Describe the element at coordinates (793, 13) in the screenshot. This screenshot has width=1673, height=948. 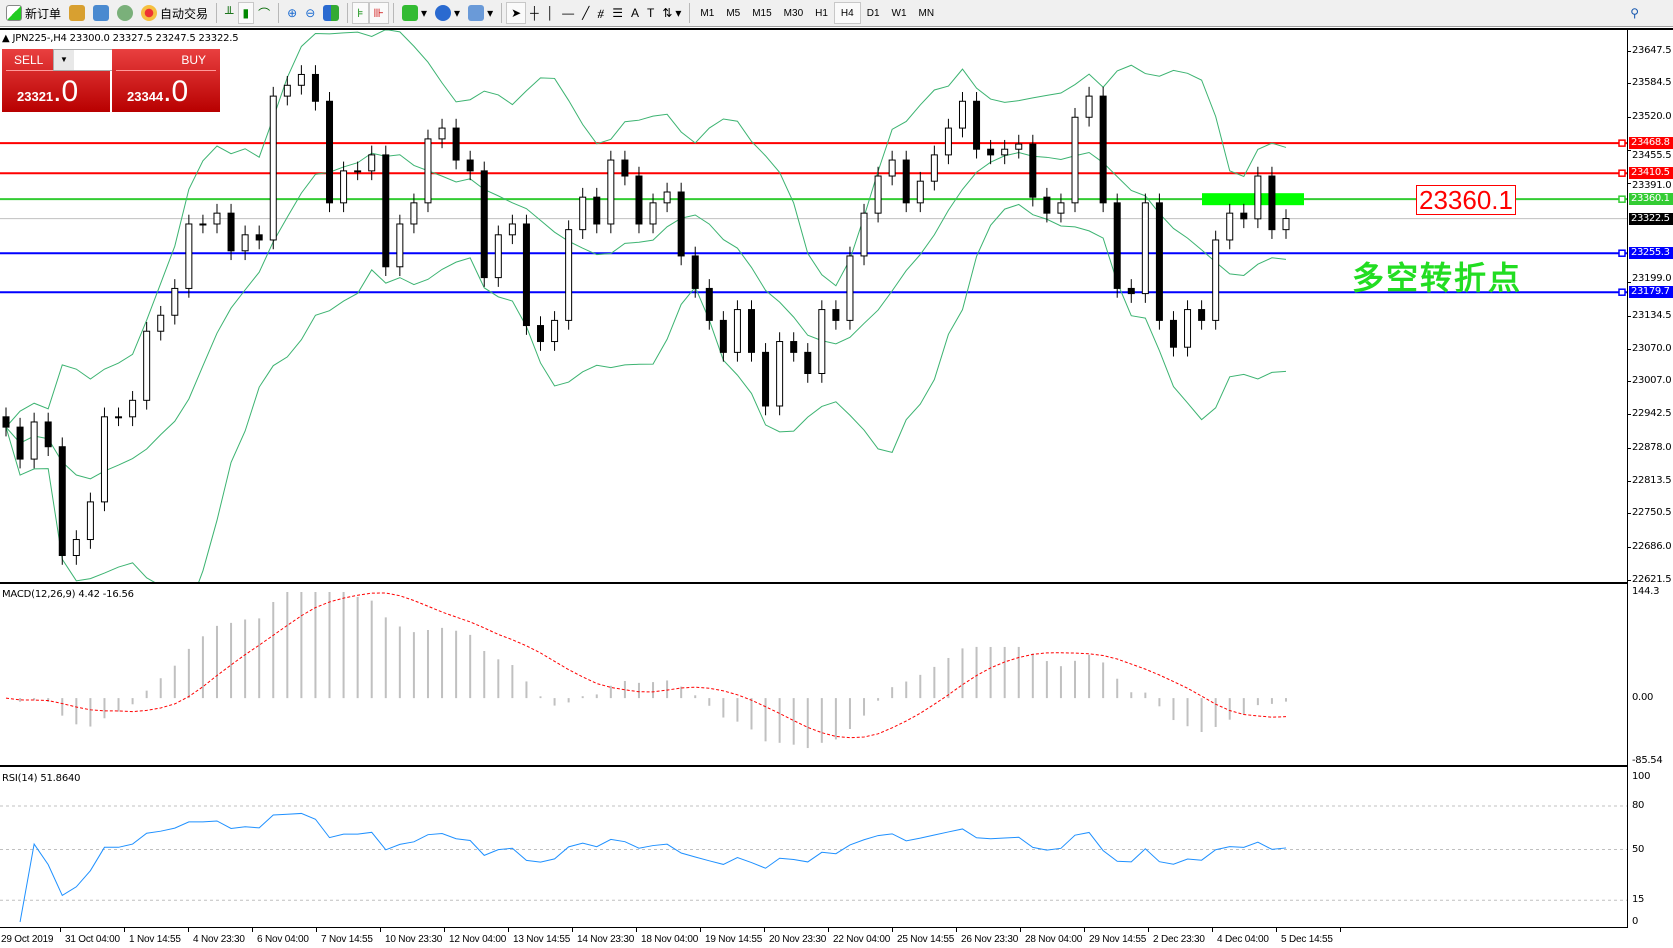
I see `timeframe-m30: M30` at that location.